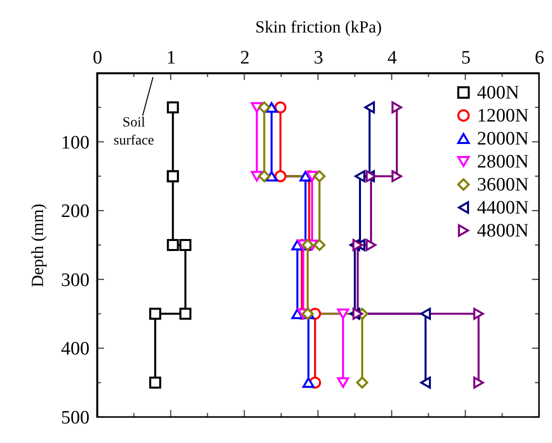 The height and width of the screenshot is (443, 552). Describe the element at coordinates (498, 93) in the screenshot. I see `legend-label: 400N` at that location.